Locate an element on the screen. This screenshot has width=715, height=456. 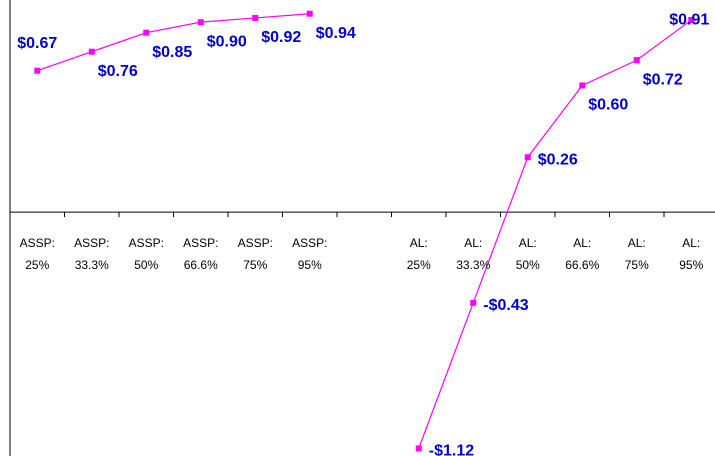
data-label: $0.94 is located at coordinates (336, 33).